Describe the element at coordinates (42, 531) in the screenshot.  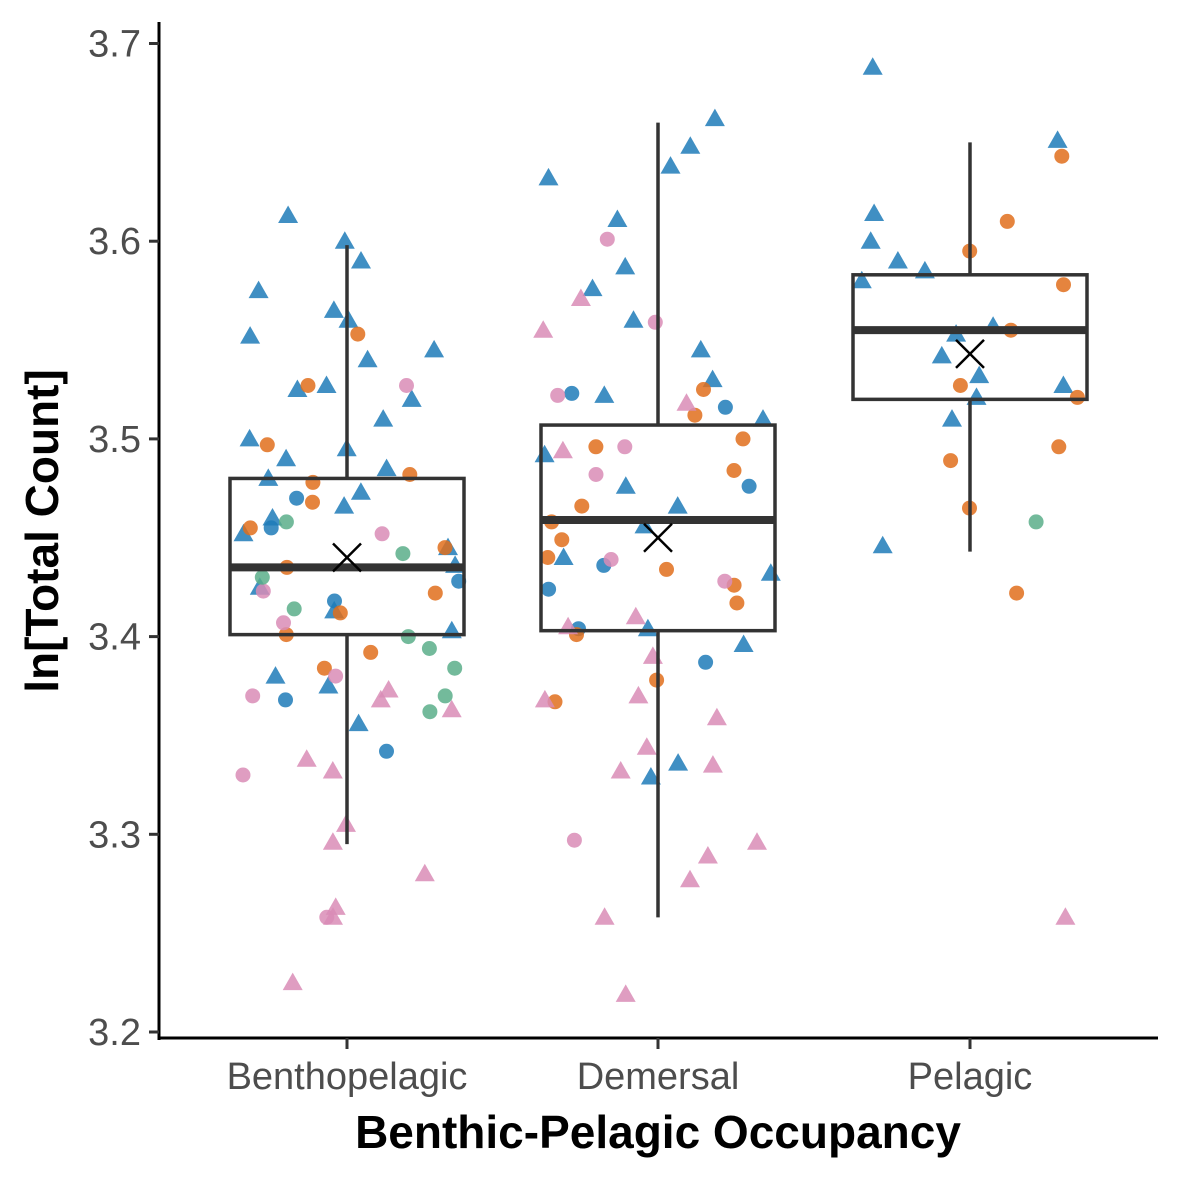
I see `y-axis-title: ln[Total Count]` at that location.